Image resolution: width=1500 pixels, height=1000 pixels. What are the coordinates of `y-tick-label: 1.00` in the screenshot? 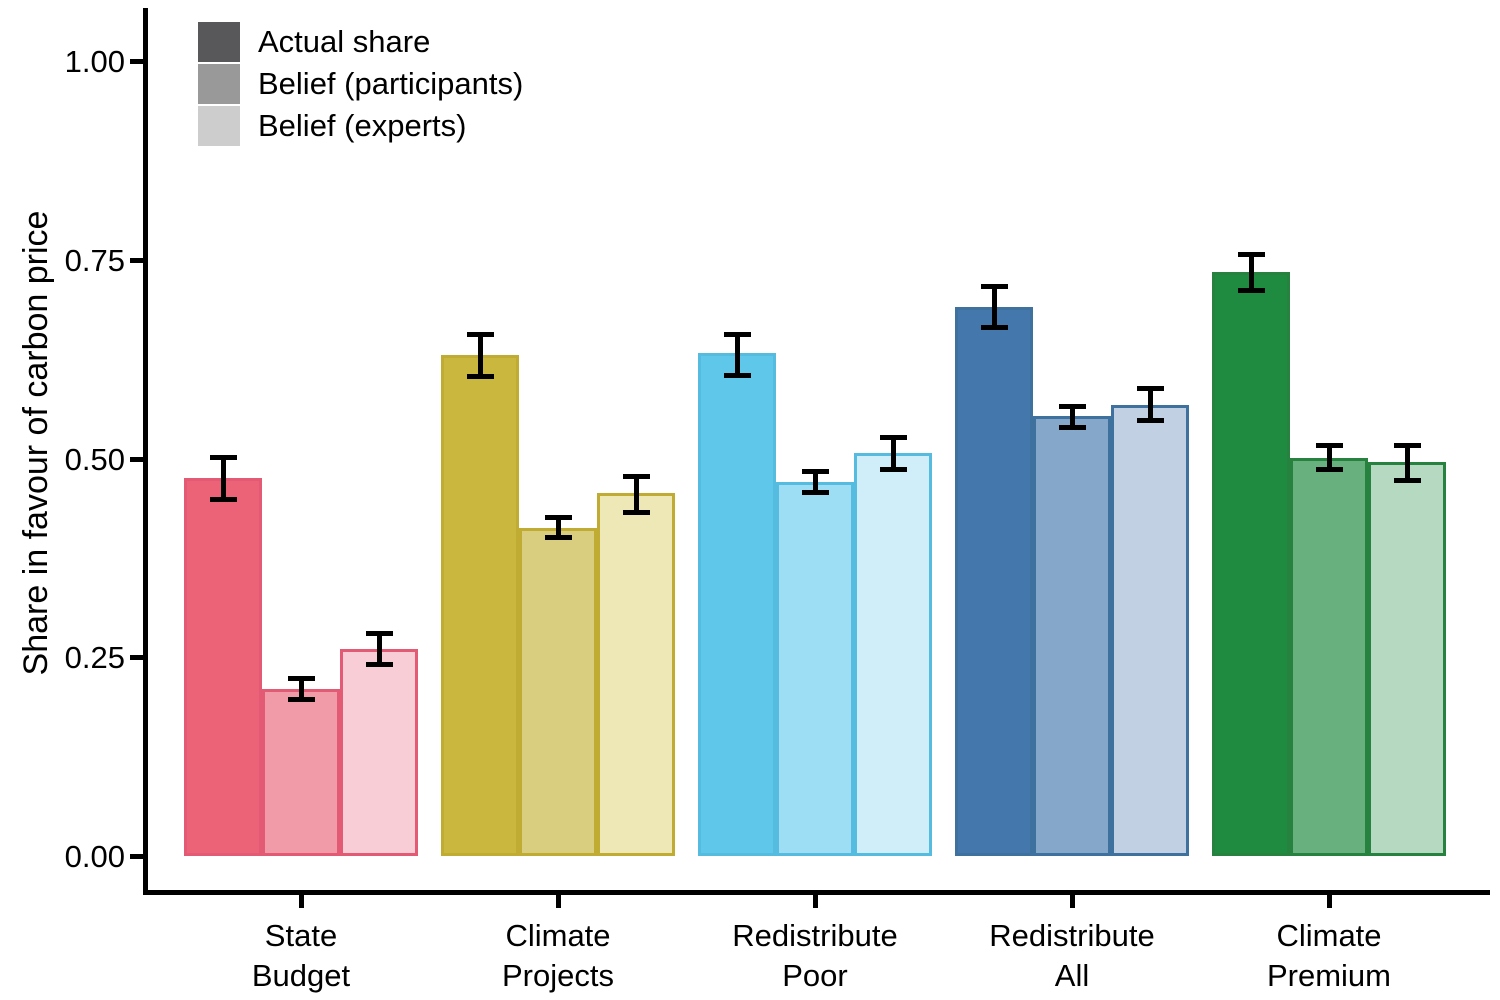 It's located at (94, 61).